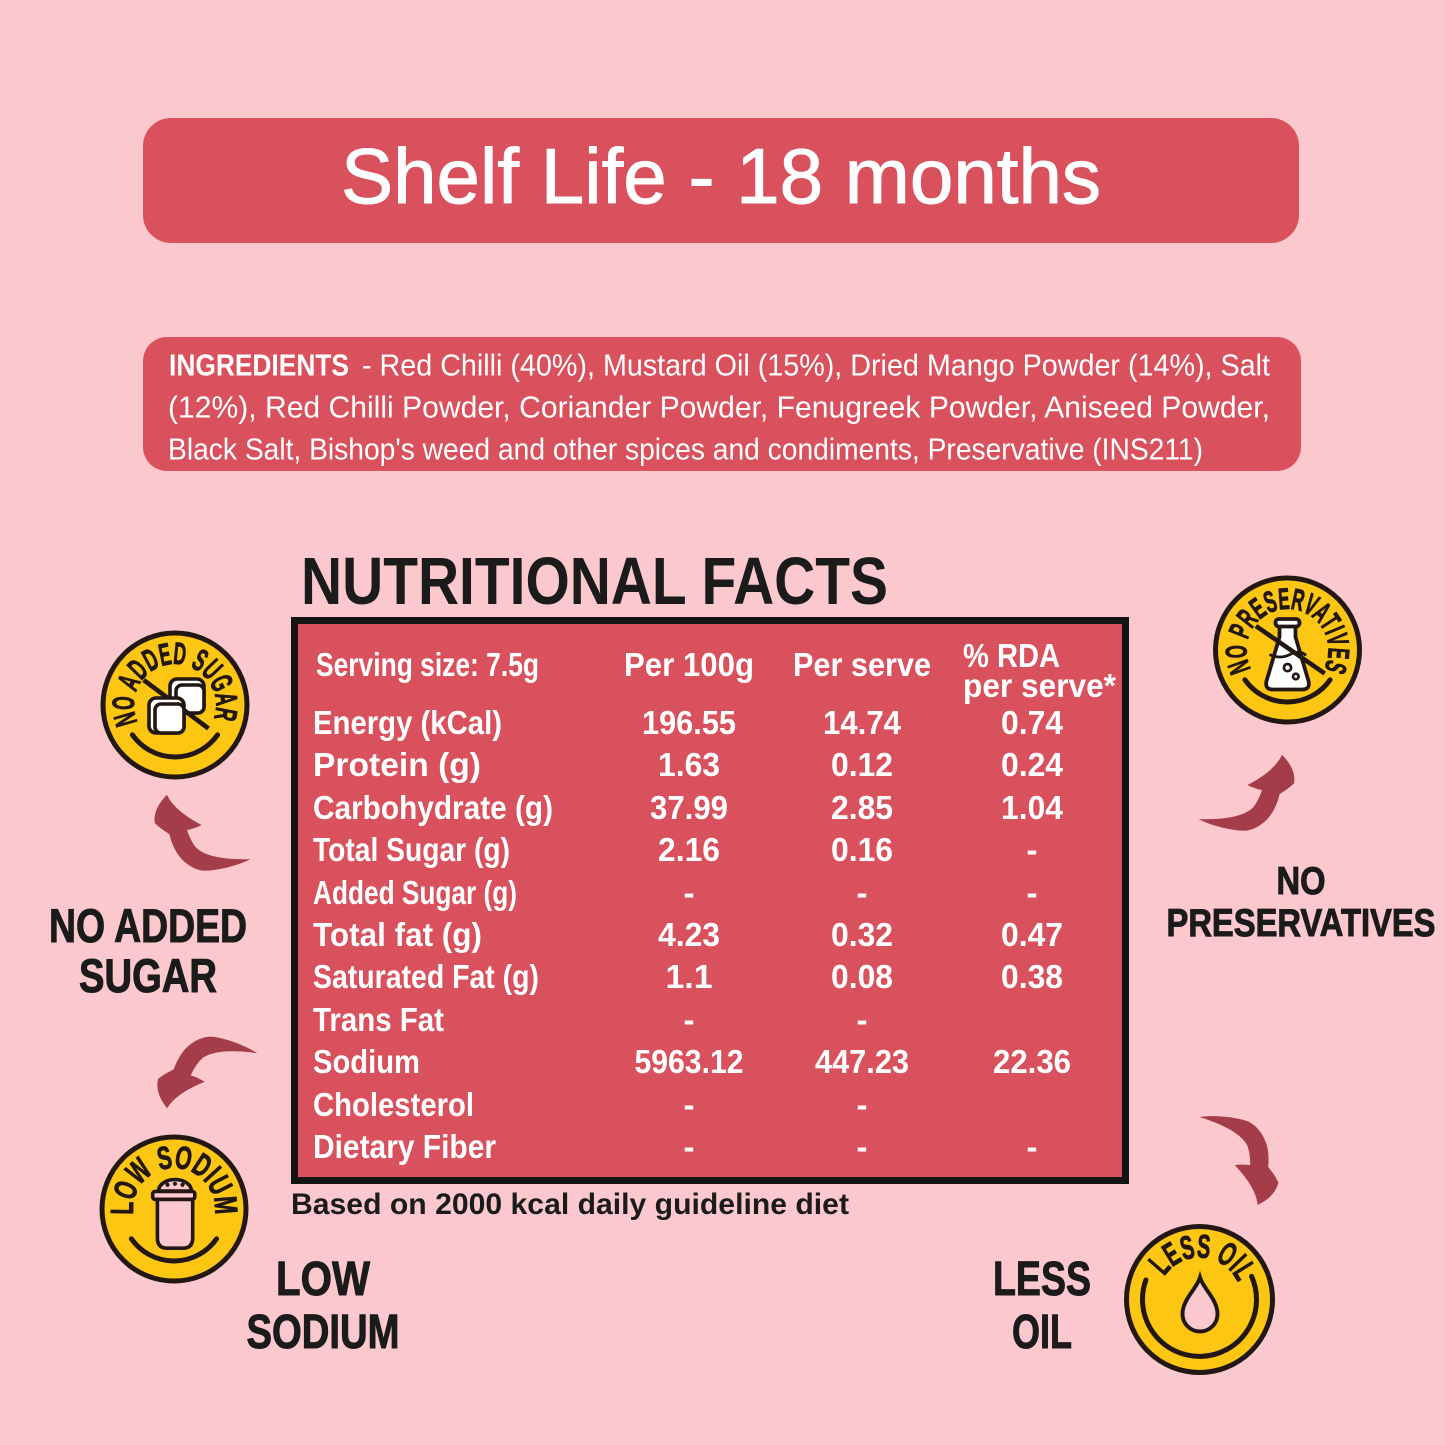 The width and height of the screenshot is (1445, 1445). What do you see at coordinates (689, 664) in the screenshot?
I see `svg-text: Per 100g` at bounding box center [689, 664].